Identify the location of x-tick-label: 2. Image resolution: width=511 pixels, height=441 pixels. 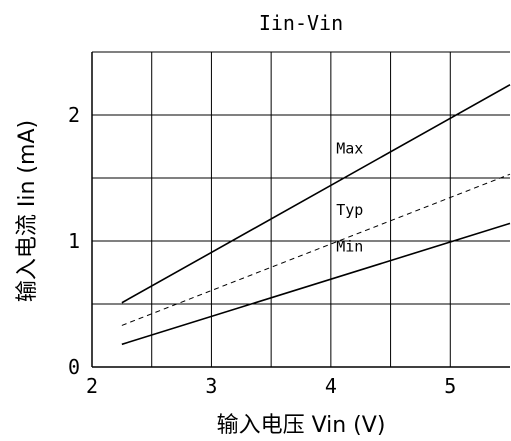
(92, 386).